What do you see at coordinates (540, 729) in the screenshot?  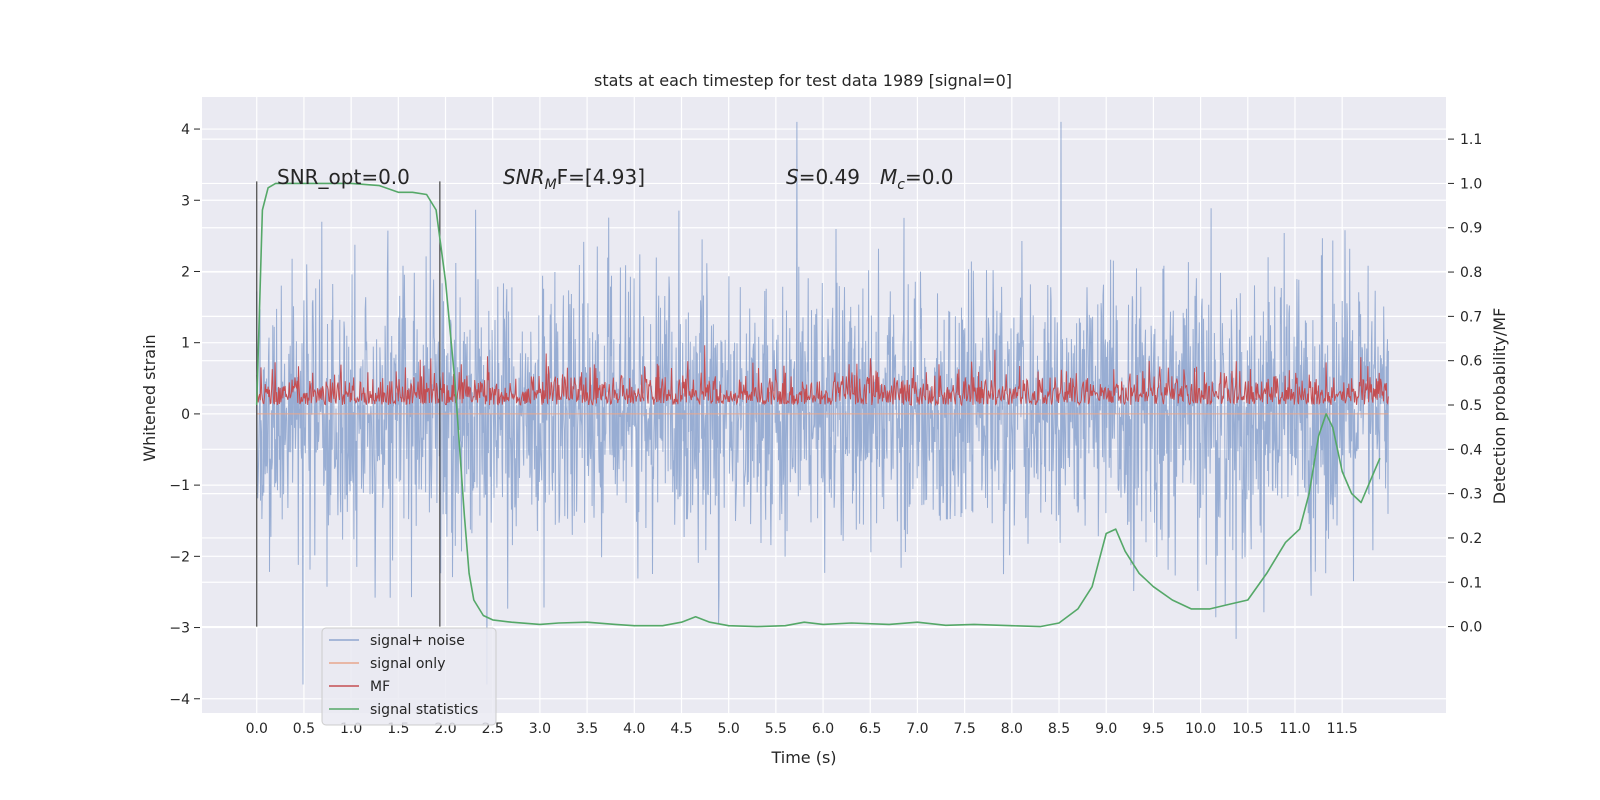 I see `x-tick-label: 3.0` at bounding box center [540, 729].